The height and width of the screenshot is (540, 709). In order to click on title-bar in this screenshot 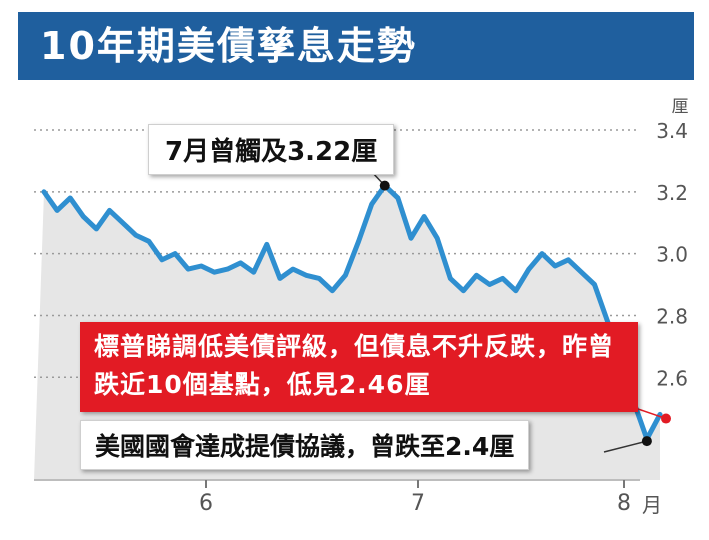, I will do `click(356, 46)`.